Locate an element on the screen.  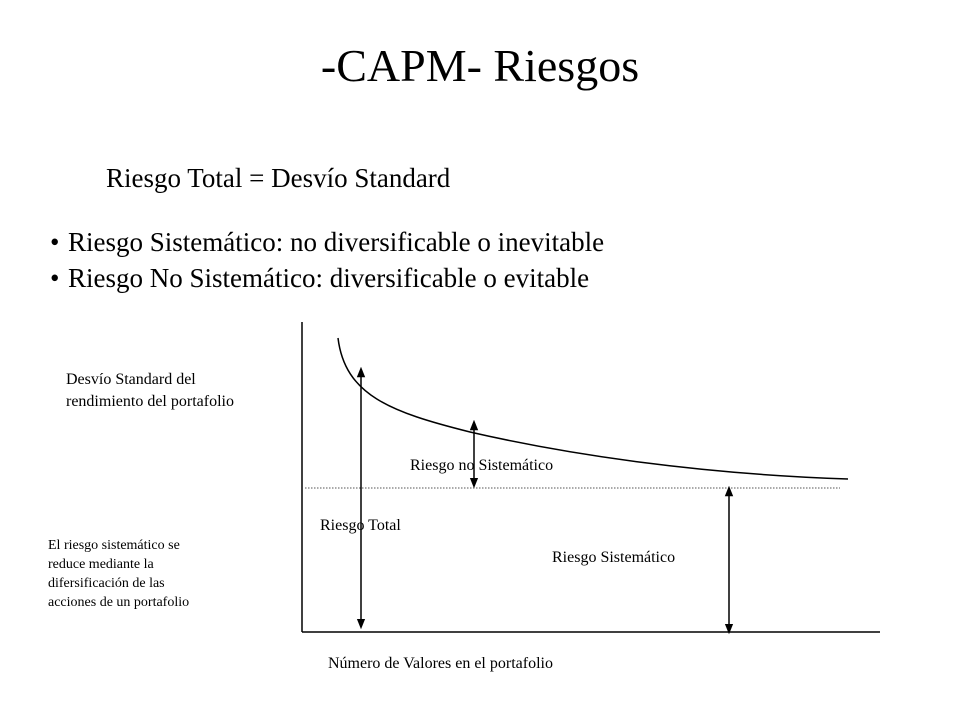
y-axis-label-line-2: rendimiento del portafolio is located at coordinates (150, 401).